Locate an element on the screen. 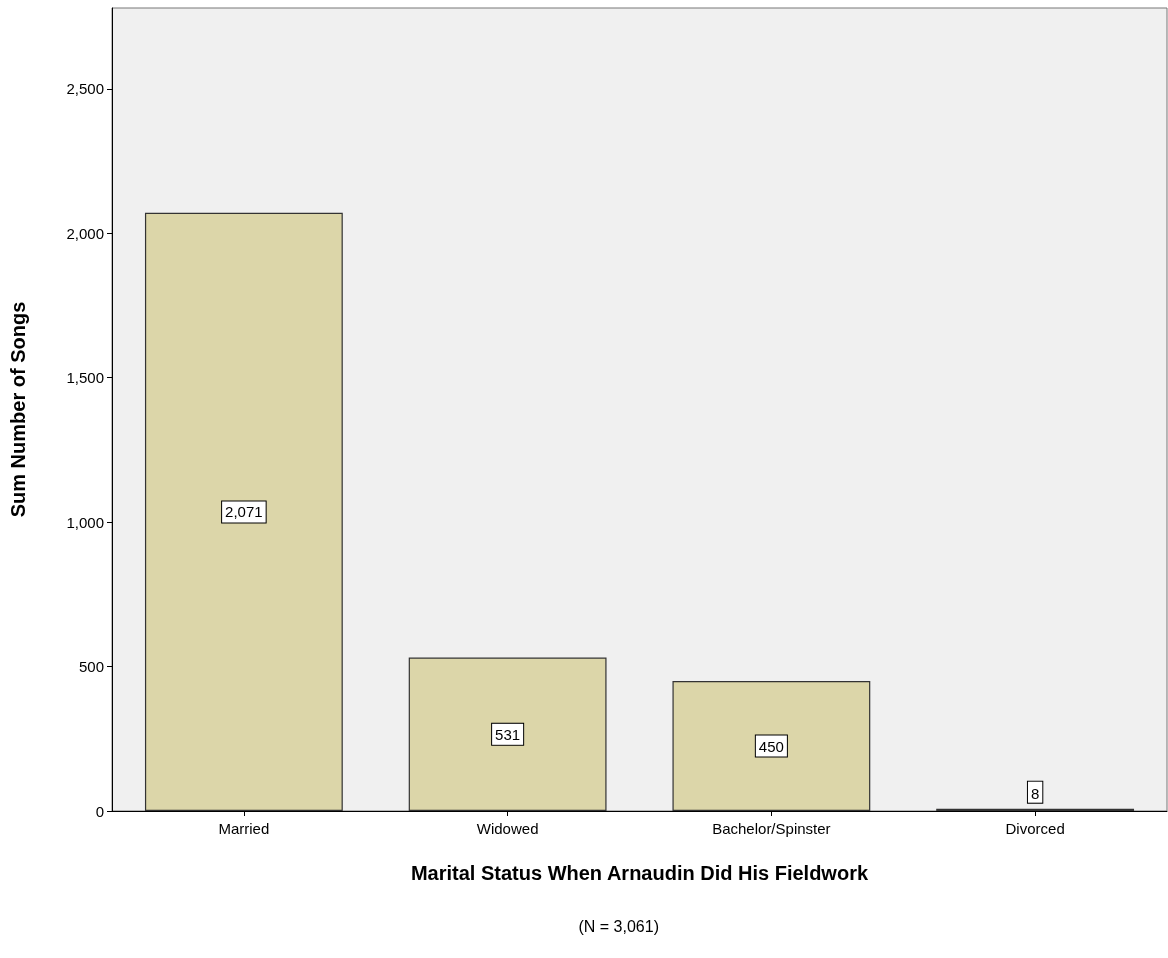  x-tick-label: Widowed is located at coordinates (507, 828).